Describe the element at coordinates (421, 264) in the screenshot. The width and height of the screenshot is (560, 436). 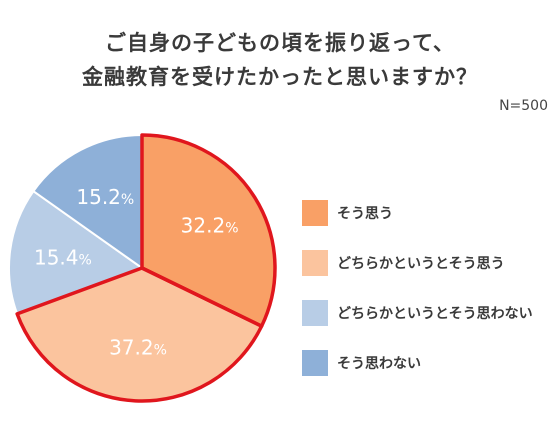
I see `legend-label-2: どちらかというとそう思う` at that location.